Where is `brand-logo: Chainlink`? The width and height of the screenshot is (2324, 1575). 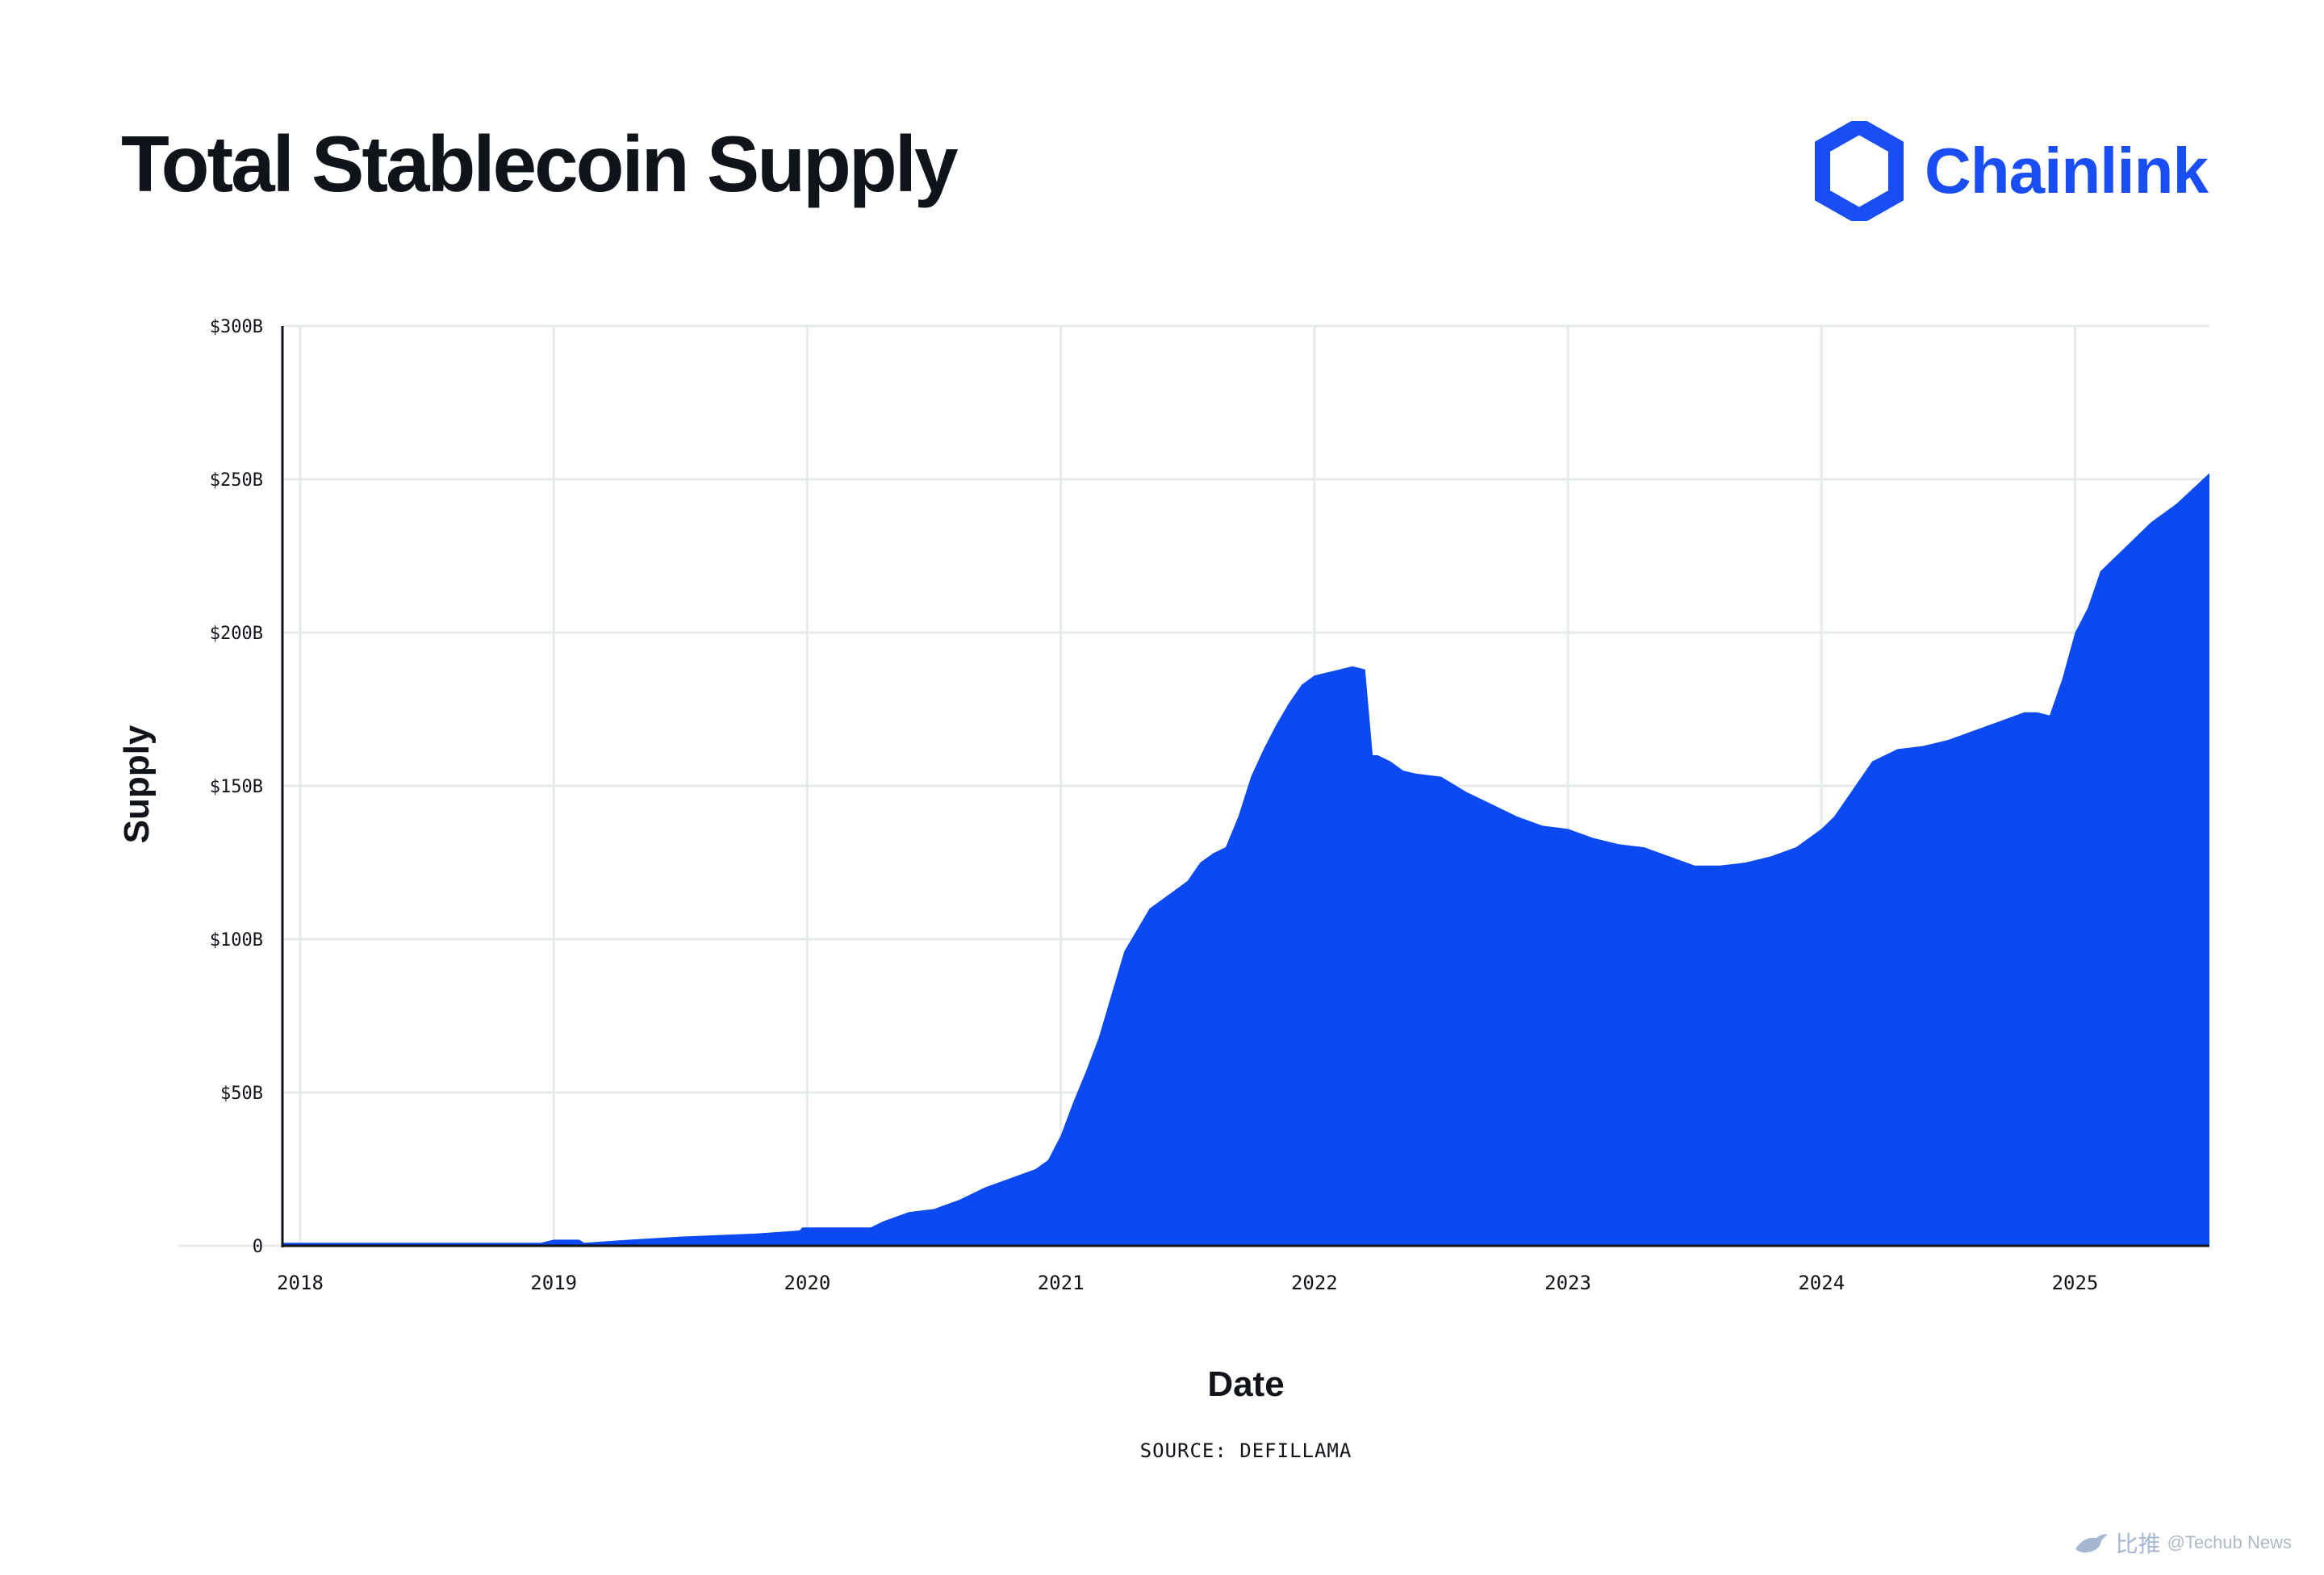 brand-logo: Chainlink is located at coordinates (2012, 171).